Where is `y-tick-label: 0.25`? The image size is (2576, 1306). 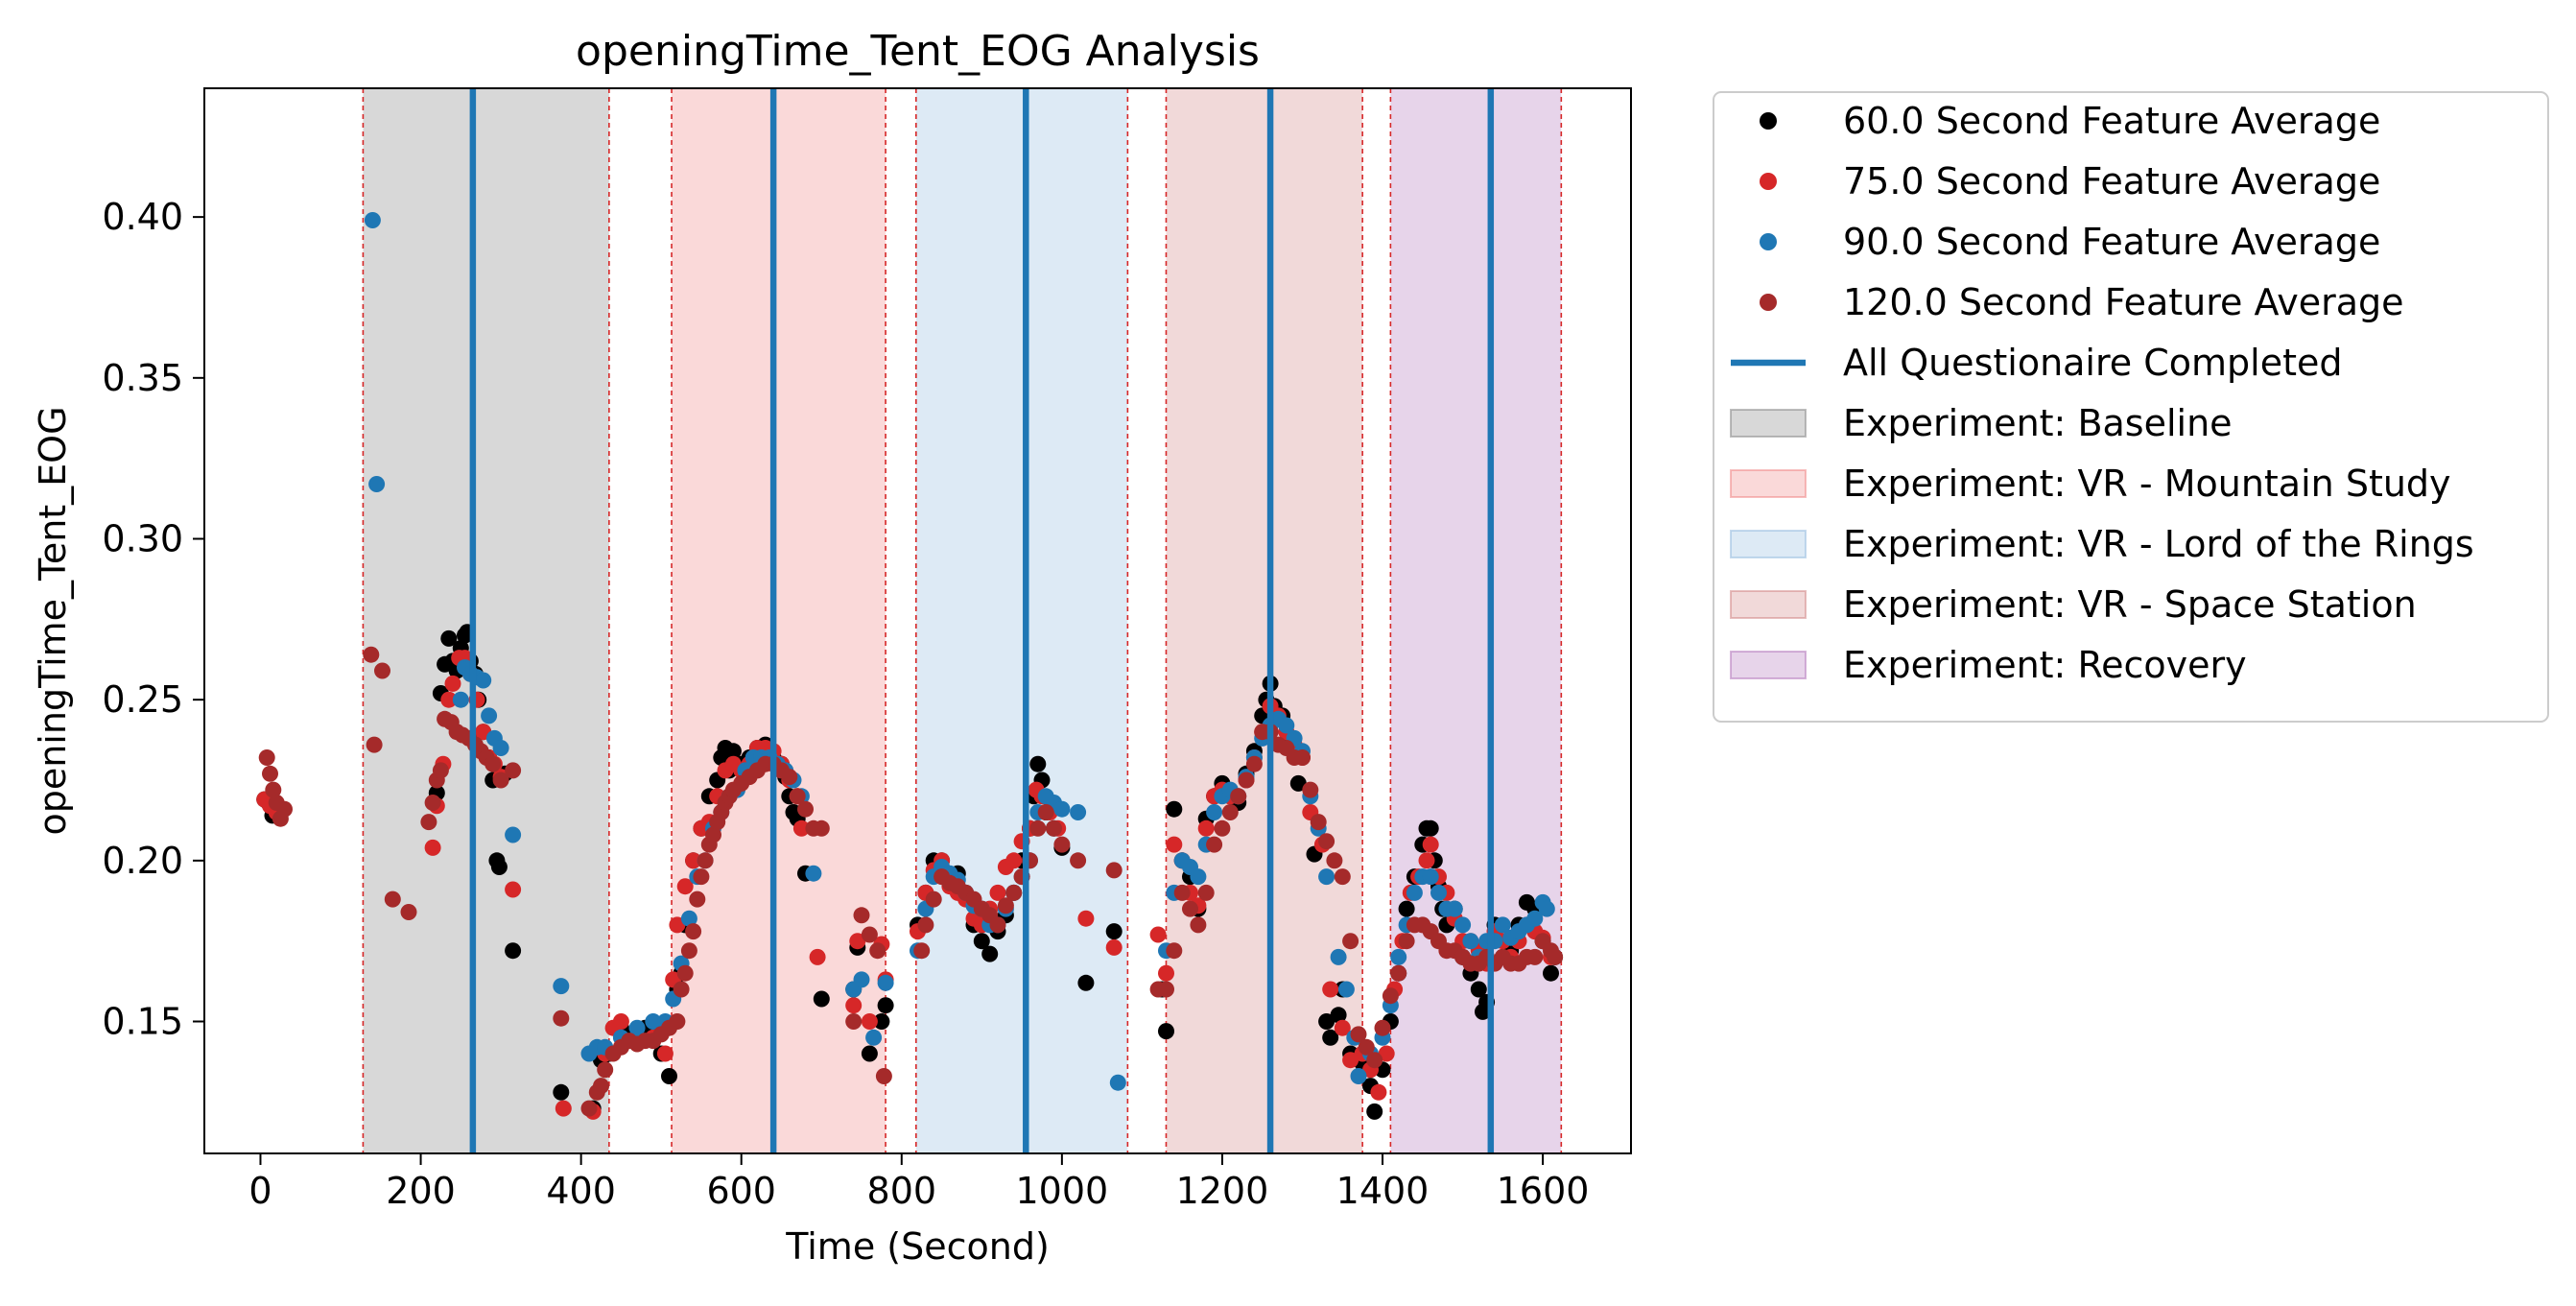
y-tick-label: 0.25 is located at coordinates (142, 700).